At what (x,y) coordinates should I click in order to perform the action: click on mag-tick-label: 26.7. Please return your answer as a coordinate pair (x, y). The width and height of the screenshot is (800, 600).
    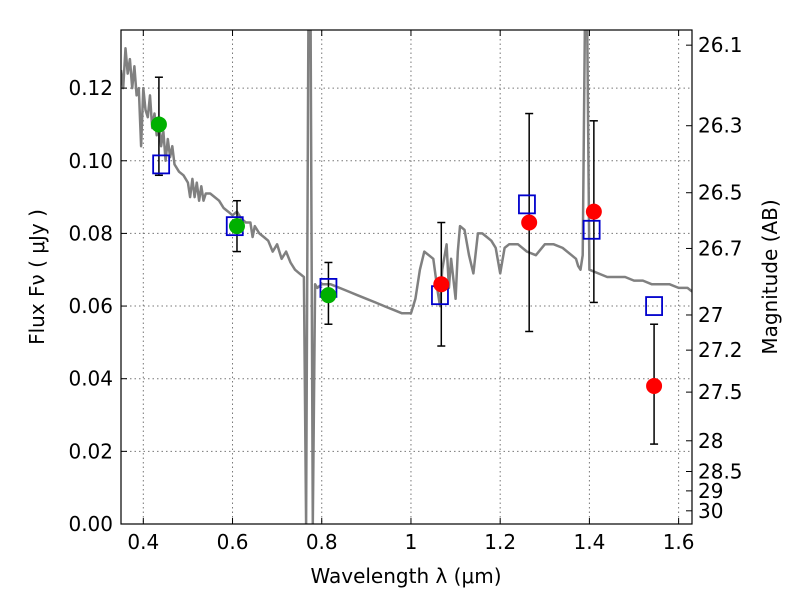
    Looking at the image, I should click on (720, 248).